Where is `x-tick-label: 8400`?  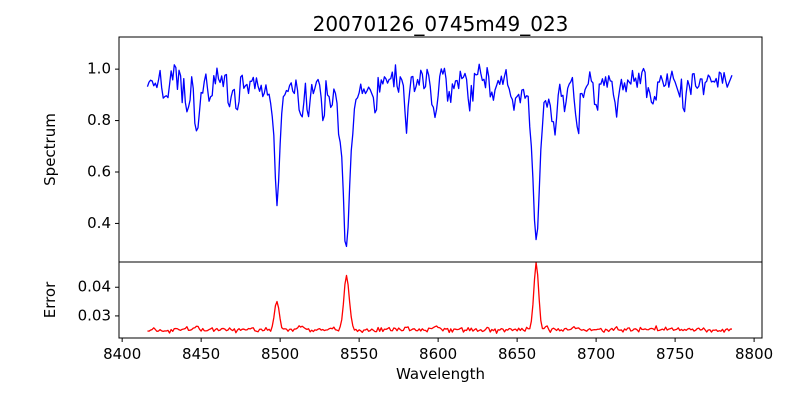 x-tick-label: 8400 is located at coordinates (122, 354).